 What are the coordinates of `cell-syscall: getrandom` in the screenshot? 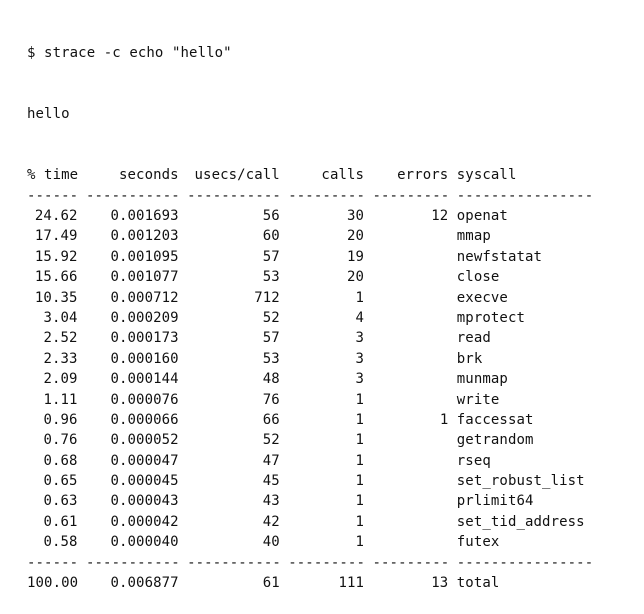 It's located at (495, 440).